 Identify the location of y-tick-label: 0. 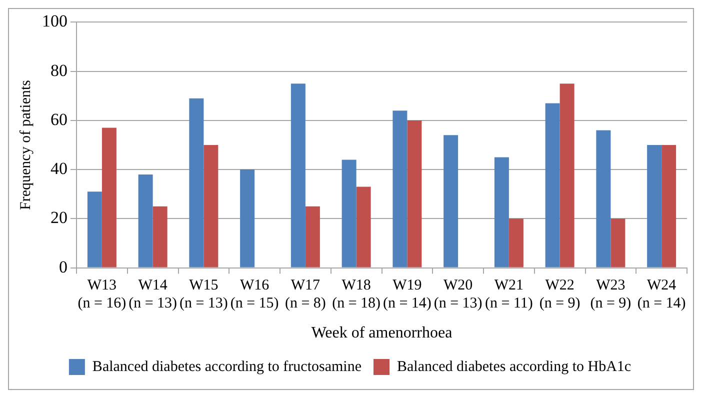
(63, 266).